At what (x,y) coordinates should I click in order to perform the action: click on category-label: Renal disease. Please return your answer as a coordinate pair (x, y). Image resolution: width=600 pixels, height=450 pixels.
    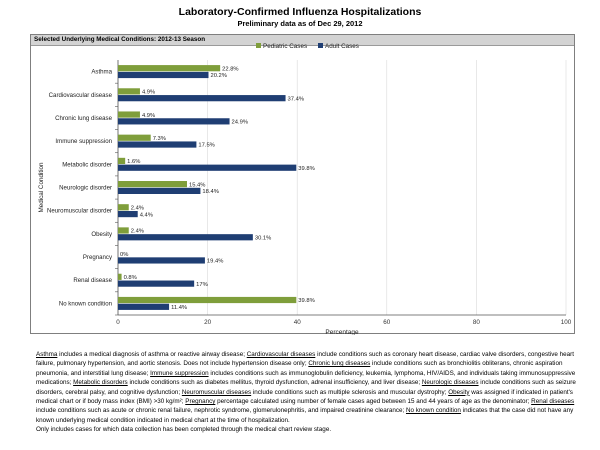
    Looking at the image, I should click on (92, 280).